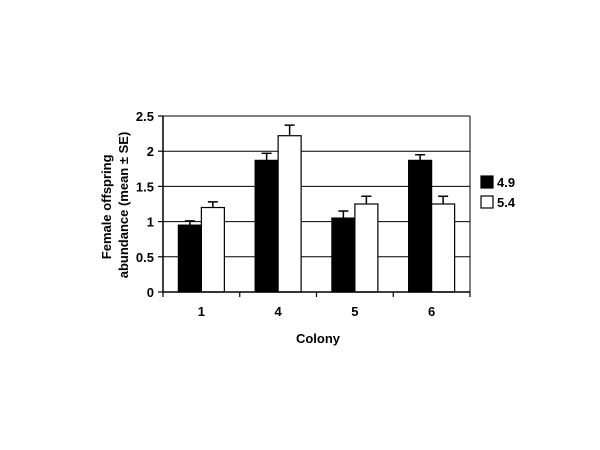 This screenshot has width=600, height=450. What do you see at coordinates (145, 186) in the screenshot?
I see `y-tick-label: 1.5` at bounding box center [145, 186].